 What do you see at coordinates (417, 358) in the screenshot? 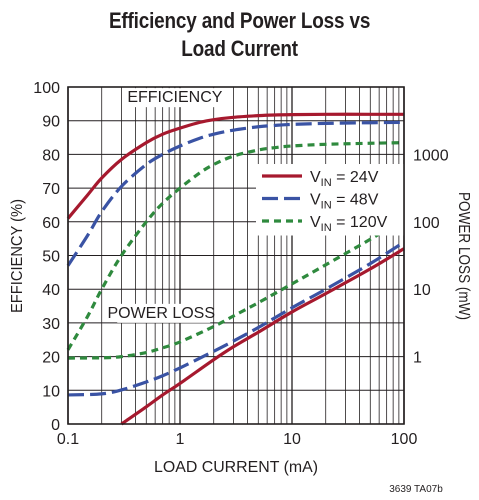
I see `right-y-tick-label: 1` at bounding box center [417, 358].